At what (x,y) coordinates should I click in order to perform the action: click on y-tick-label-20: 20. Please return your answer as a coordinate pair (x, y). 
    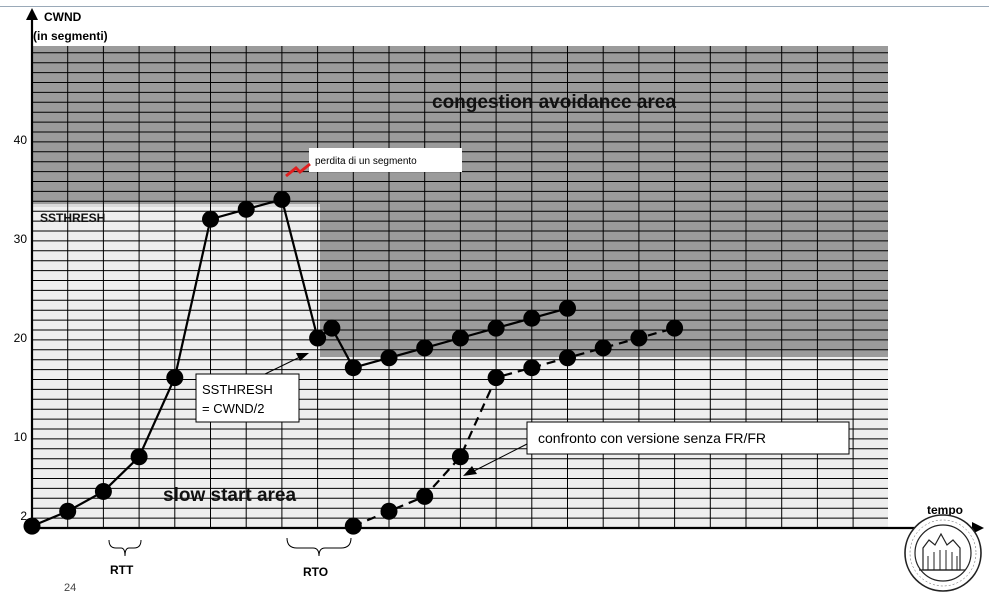
    Looking at the image, I should click on (21, 338).